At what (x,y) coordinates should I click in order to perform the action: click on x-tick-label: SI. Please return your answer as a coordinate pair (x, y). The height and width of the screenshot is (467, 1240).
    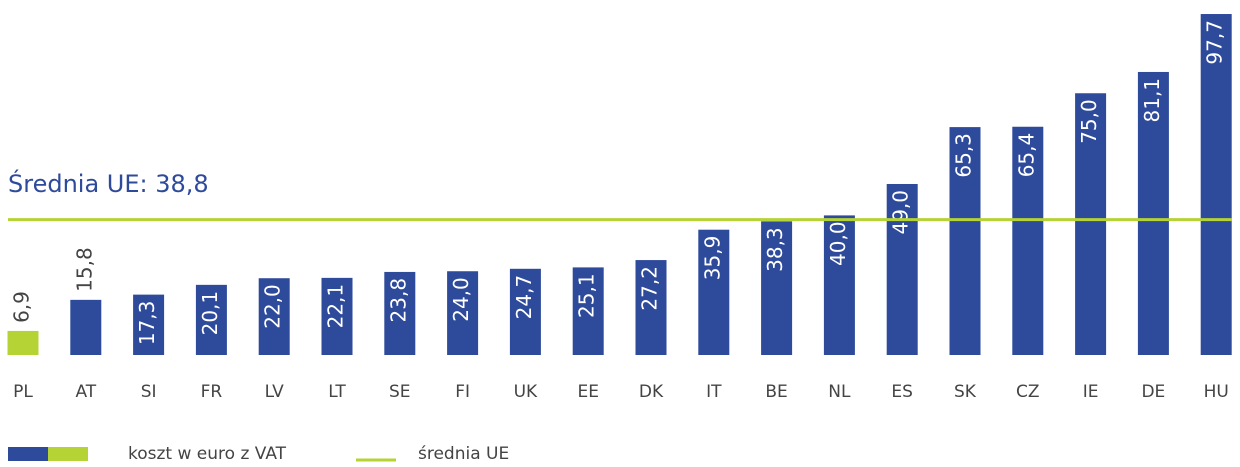
    Looking at the image, I should click on (149, 392).